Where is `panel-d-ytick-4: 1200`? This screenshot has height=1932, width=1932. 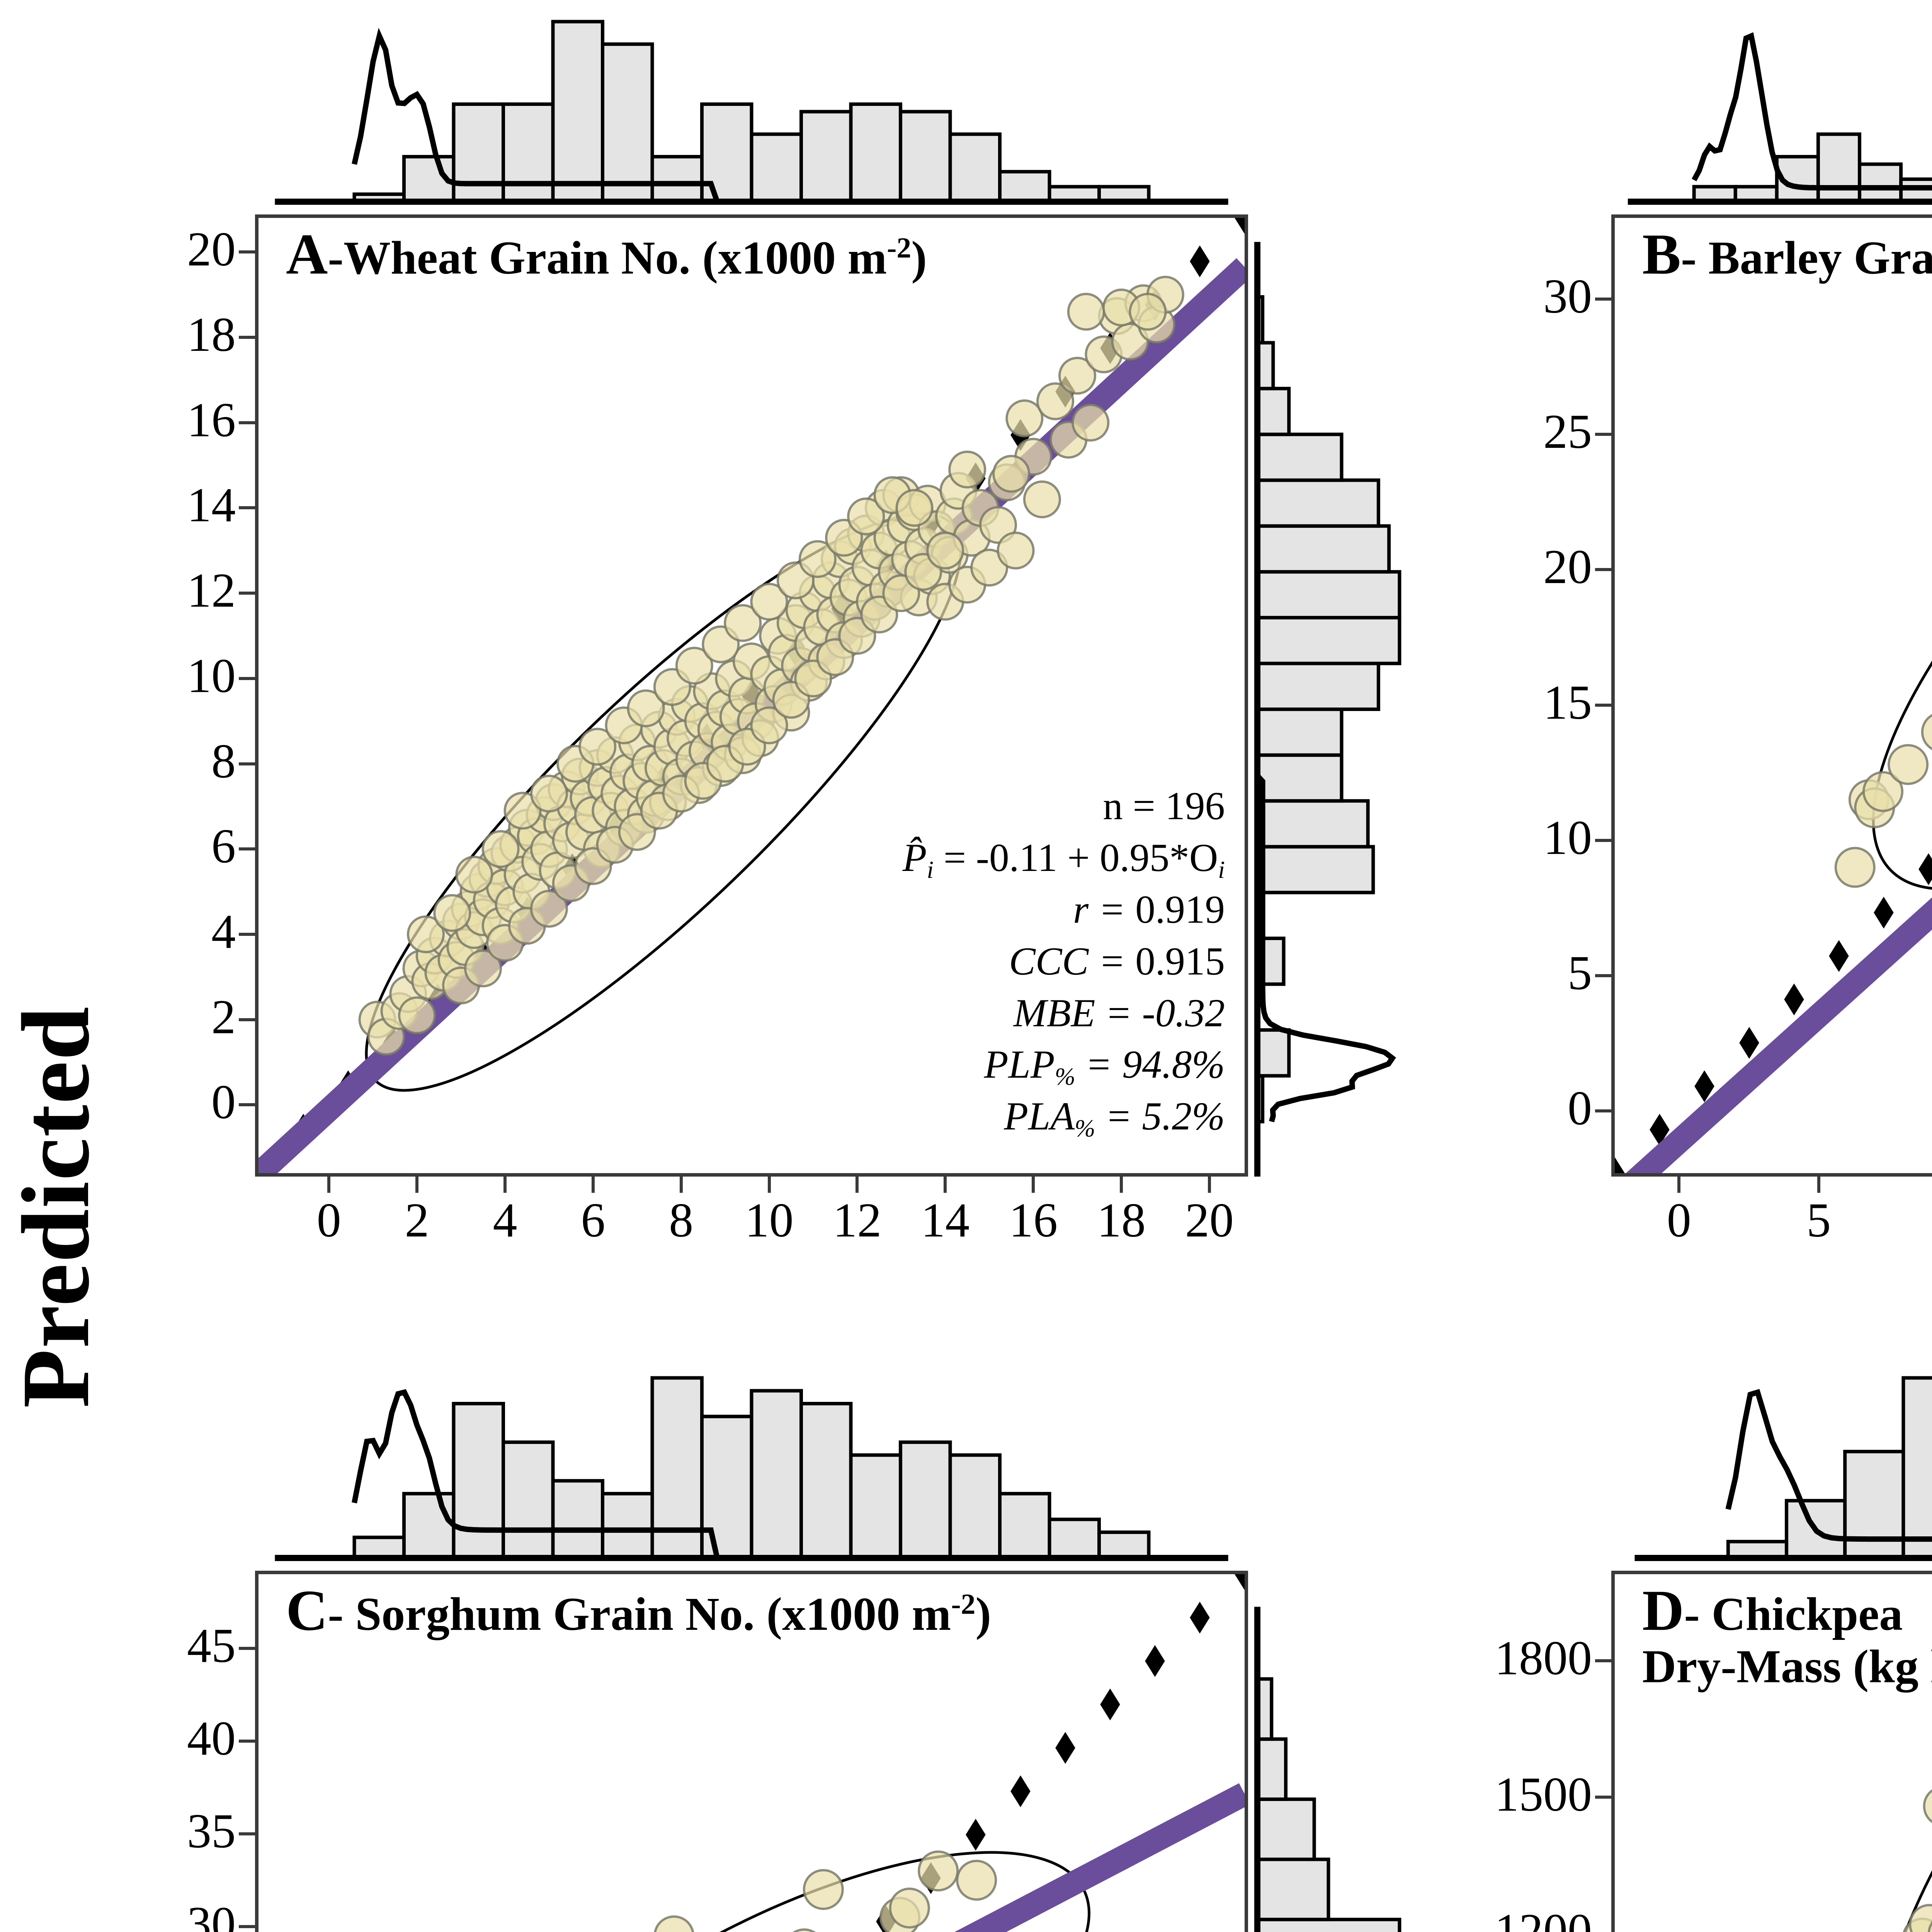
panel-d-ytick-4: 1200 is located at coordinates (1544, 1918).